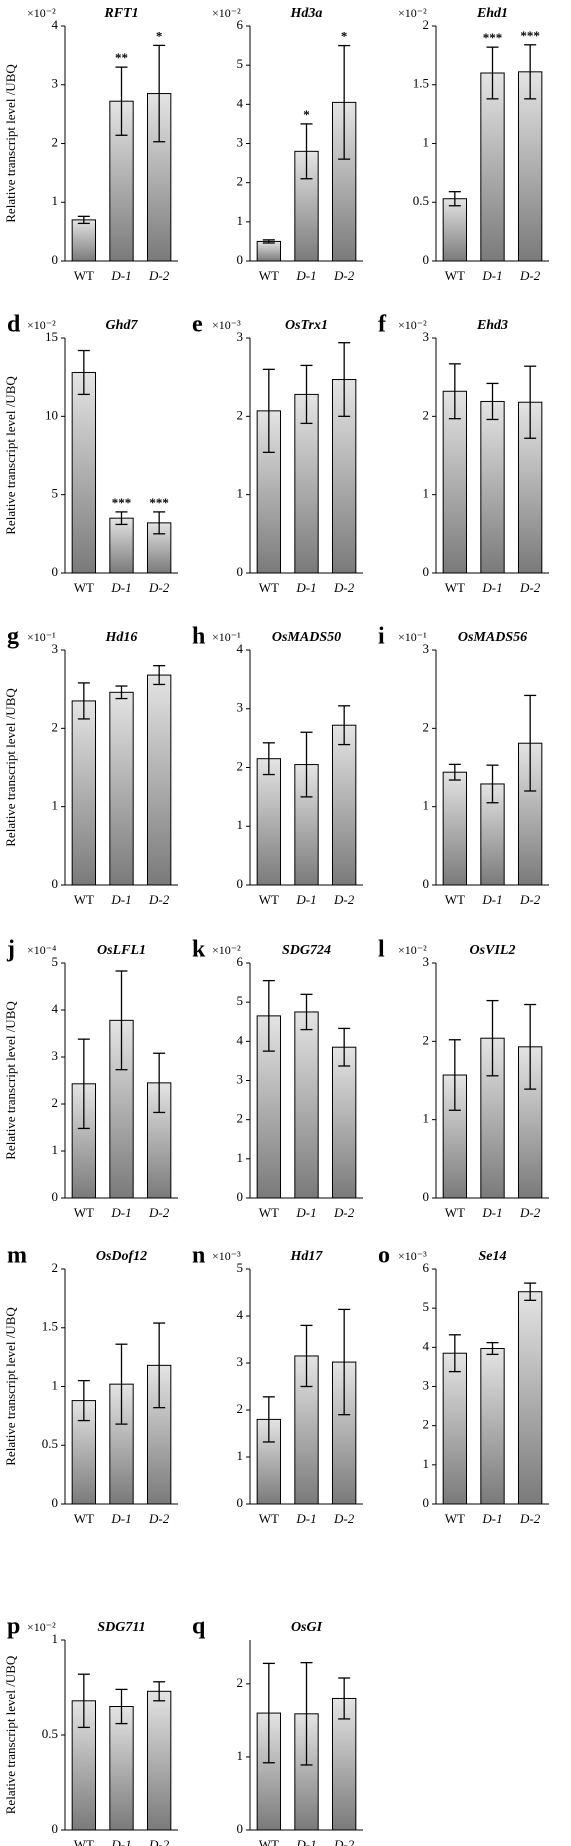 The height and width of the screenshot is (1846, 571). What do you see at coordinates (121, 57) in the screenshot?
I see `significance: **` at bounding box center [121, 57].